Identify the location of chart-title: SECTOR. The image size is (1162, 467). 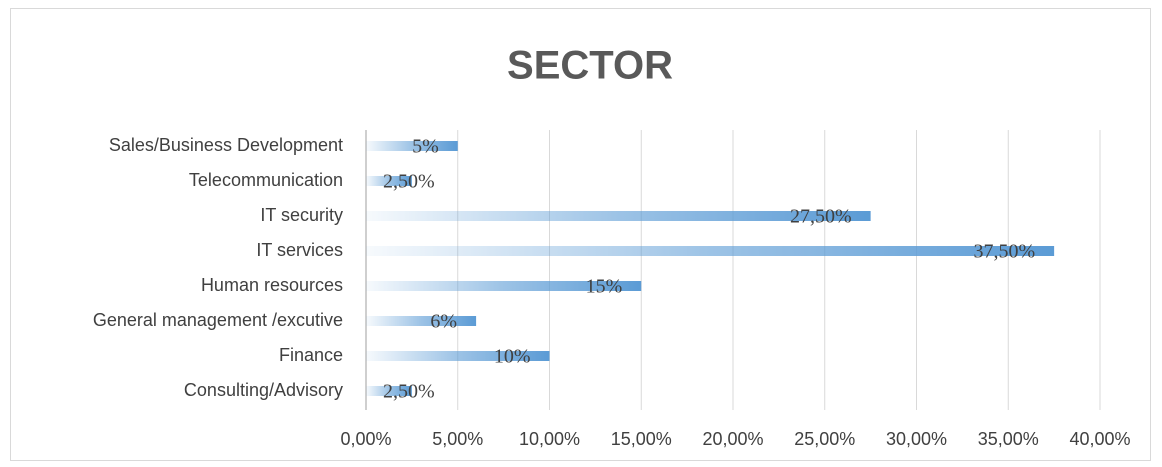
(590, 66).